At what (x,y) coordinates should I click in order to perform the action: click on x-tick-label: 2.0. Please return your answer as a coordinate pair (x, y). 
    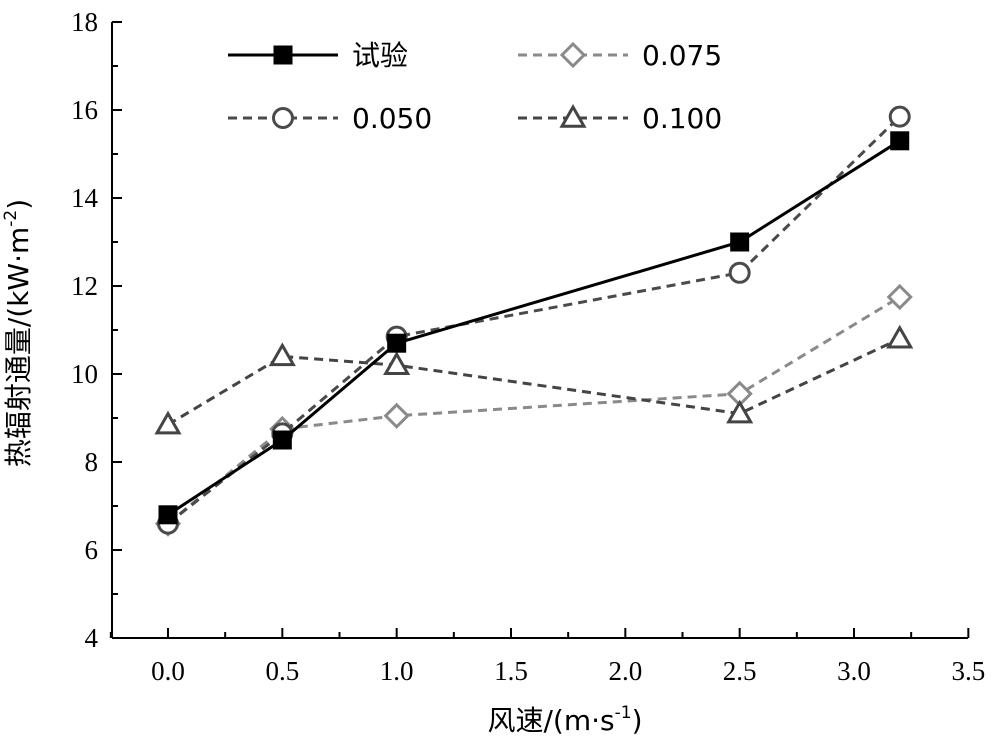
    Looking at the image, I should click on (625, 671).